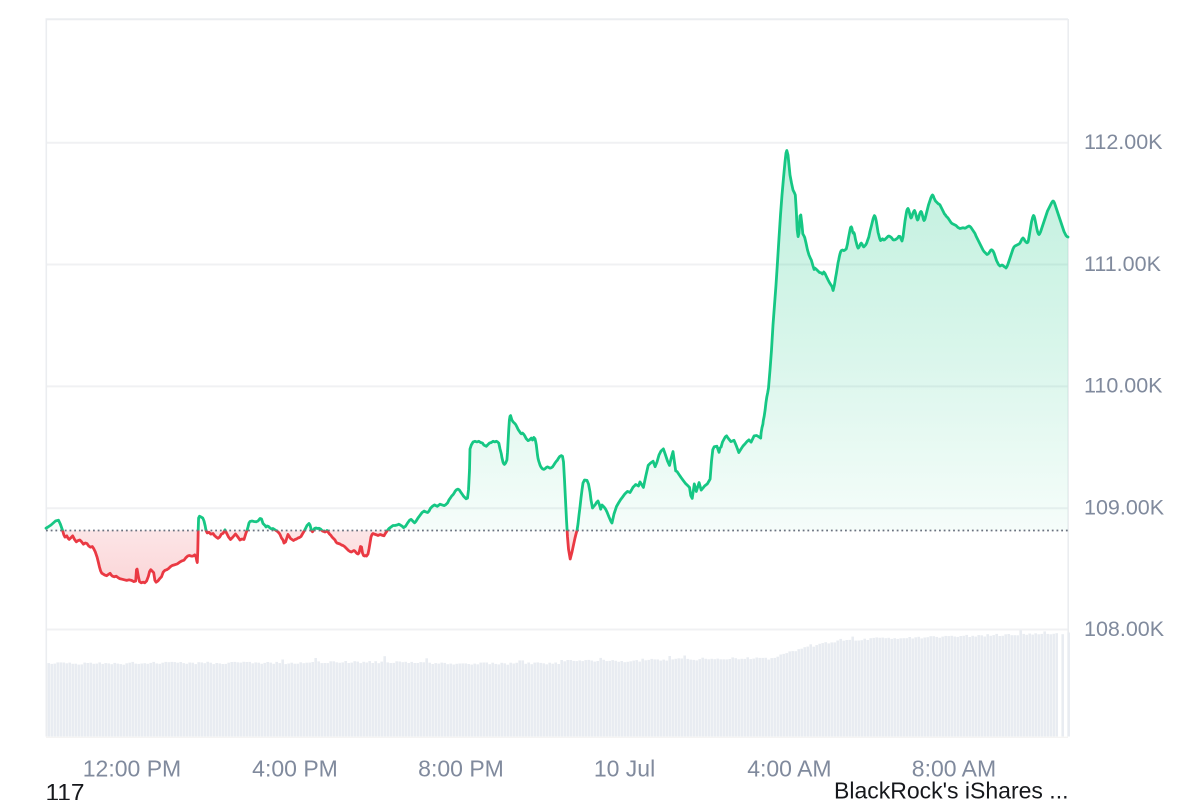 This screenshot has width=1200, height=800. Describe the element at coordinates (295, 769) in the screenshot. I see `svg-text: 4:00 PM` at that location.